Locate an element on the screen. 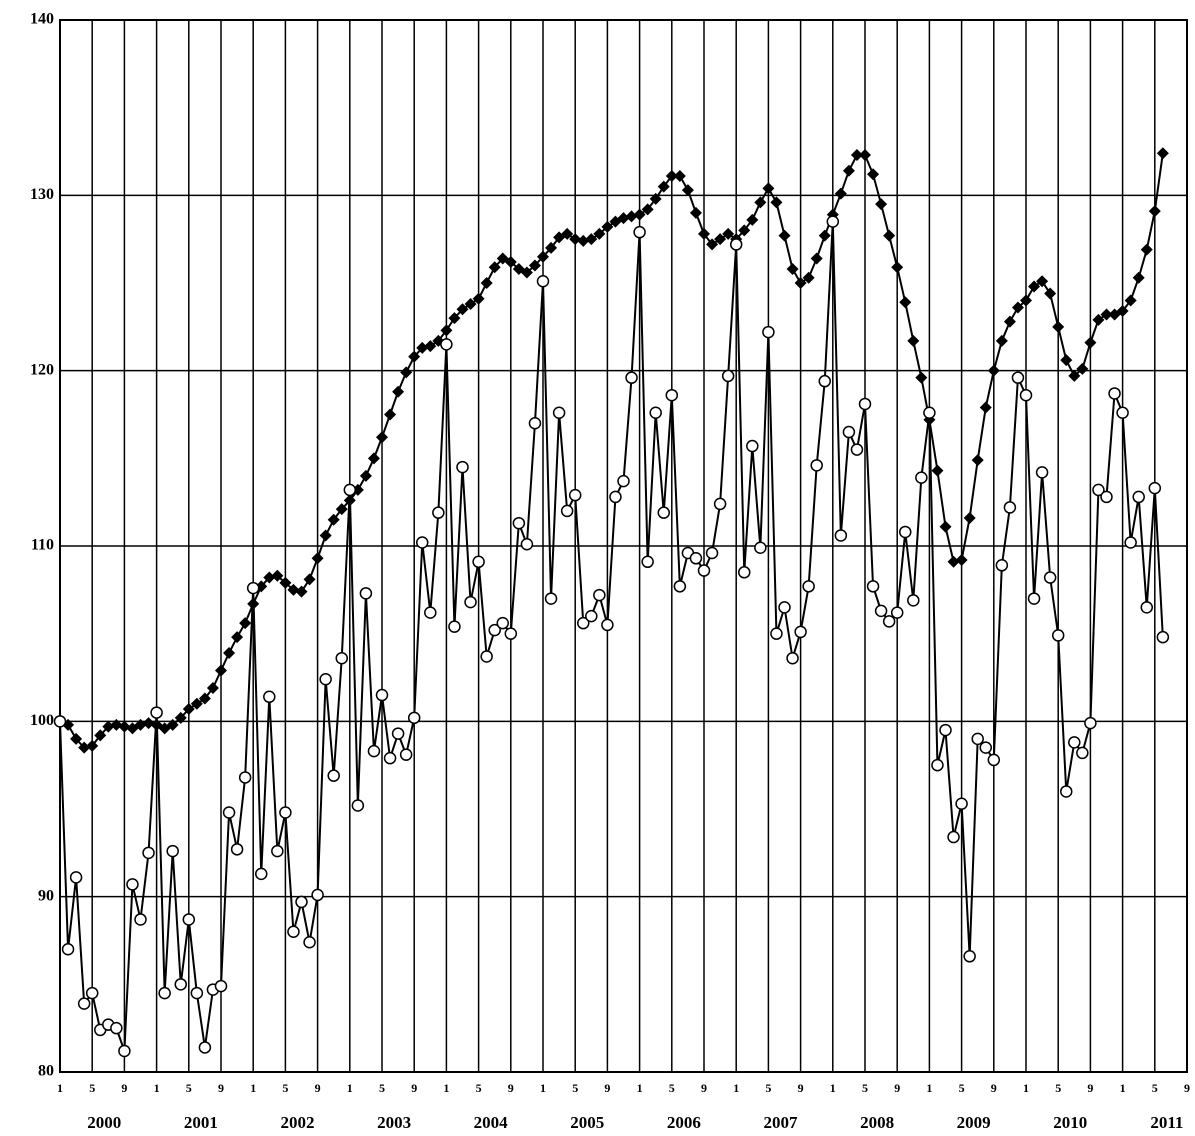  year-label: 2004 is located at coordinates (491, 1122).